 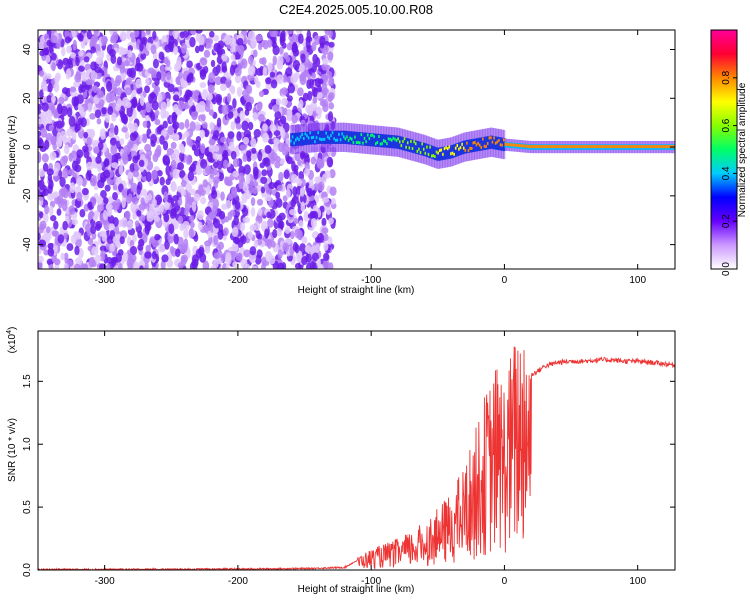 What do you see at coordinates (726, 221) in the screenshot?
I see `colorbar-tick-label: 0.2` at bounding box center [726, 221].